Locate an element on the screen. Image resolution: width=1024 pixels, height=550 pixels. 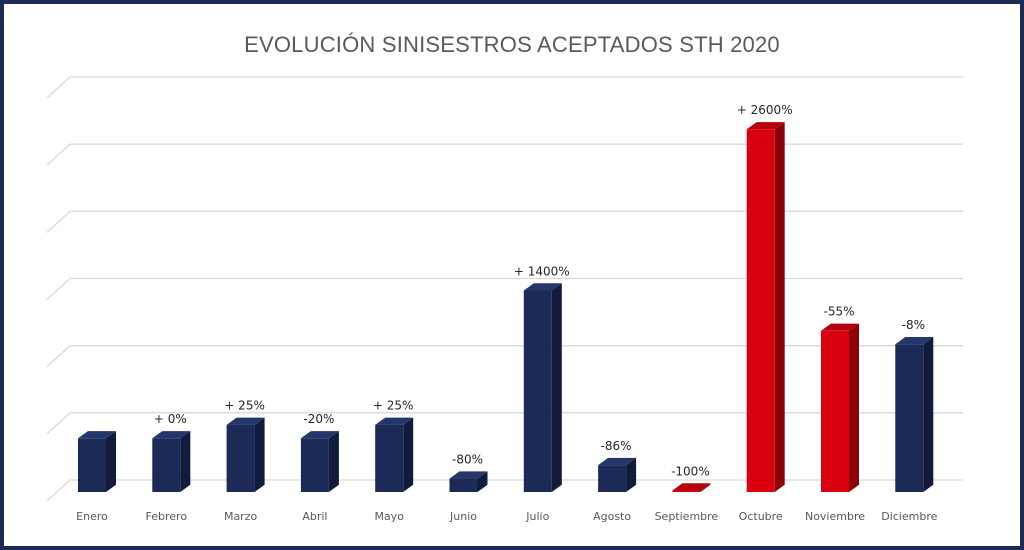
x-tick-label: Septiembre is located at coordinates (687, 516).